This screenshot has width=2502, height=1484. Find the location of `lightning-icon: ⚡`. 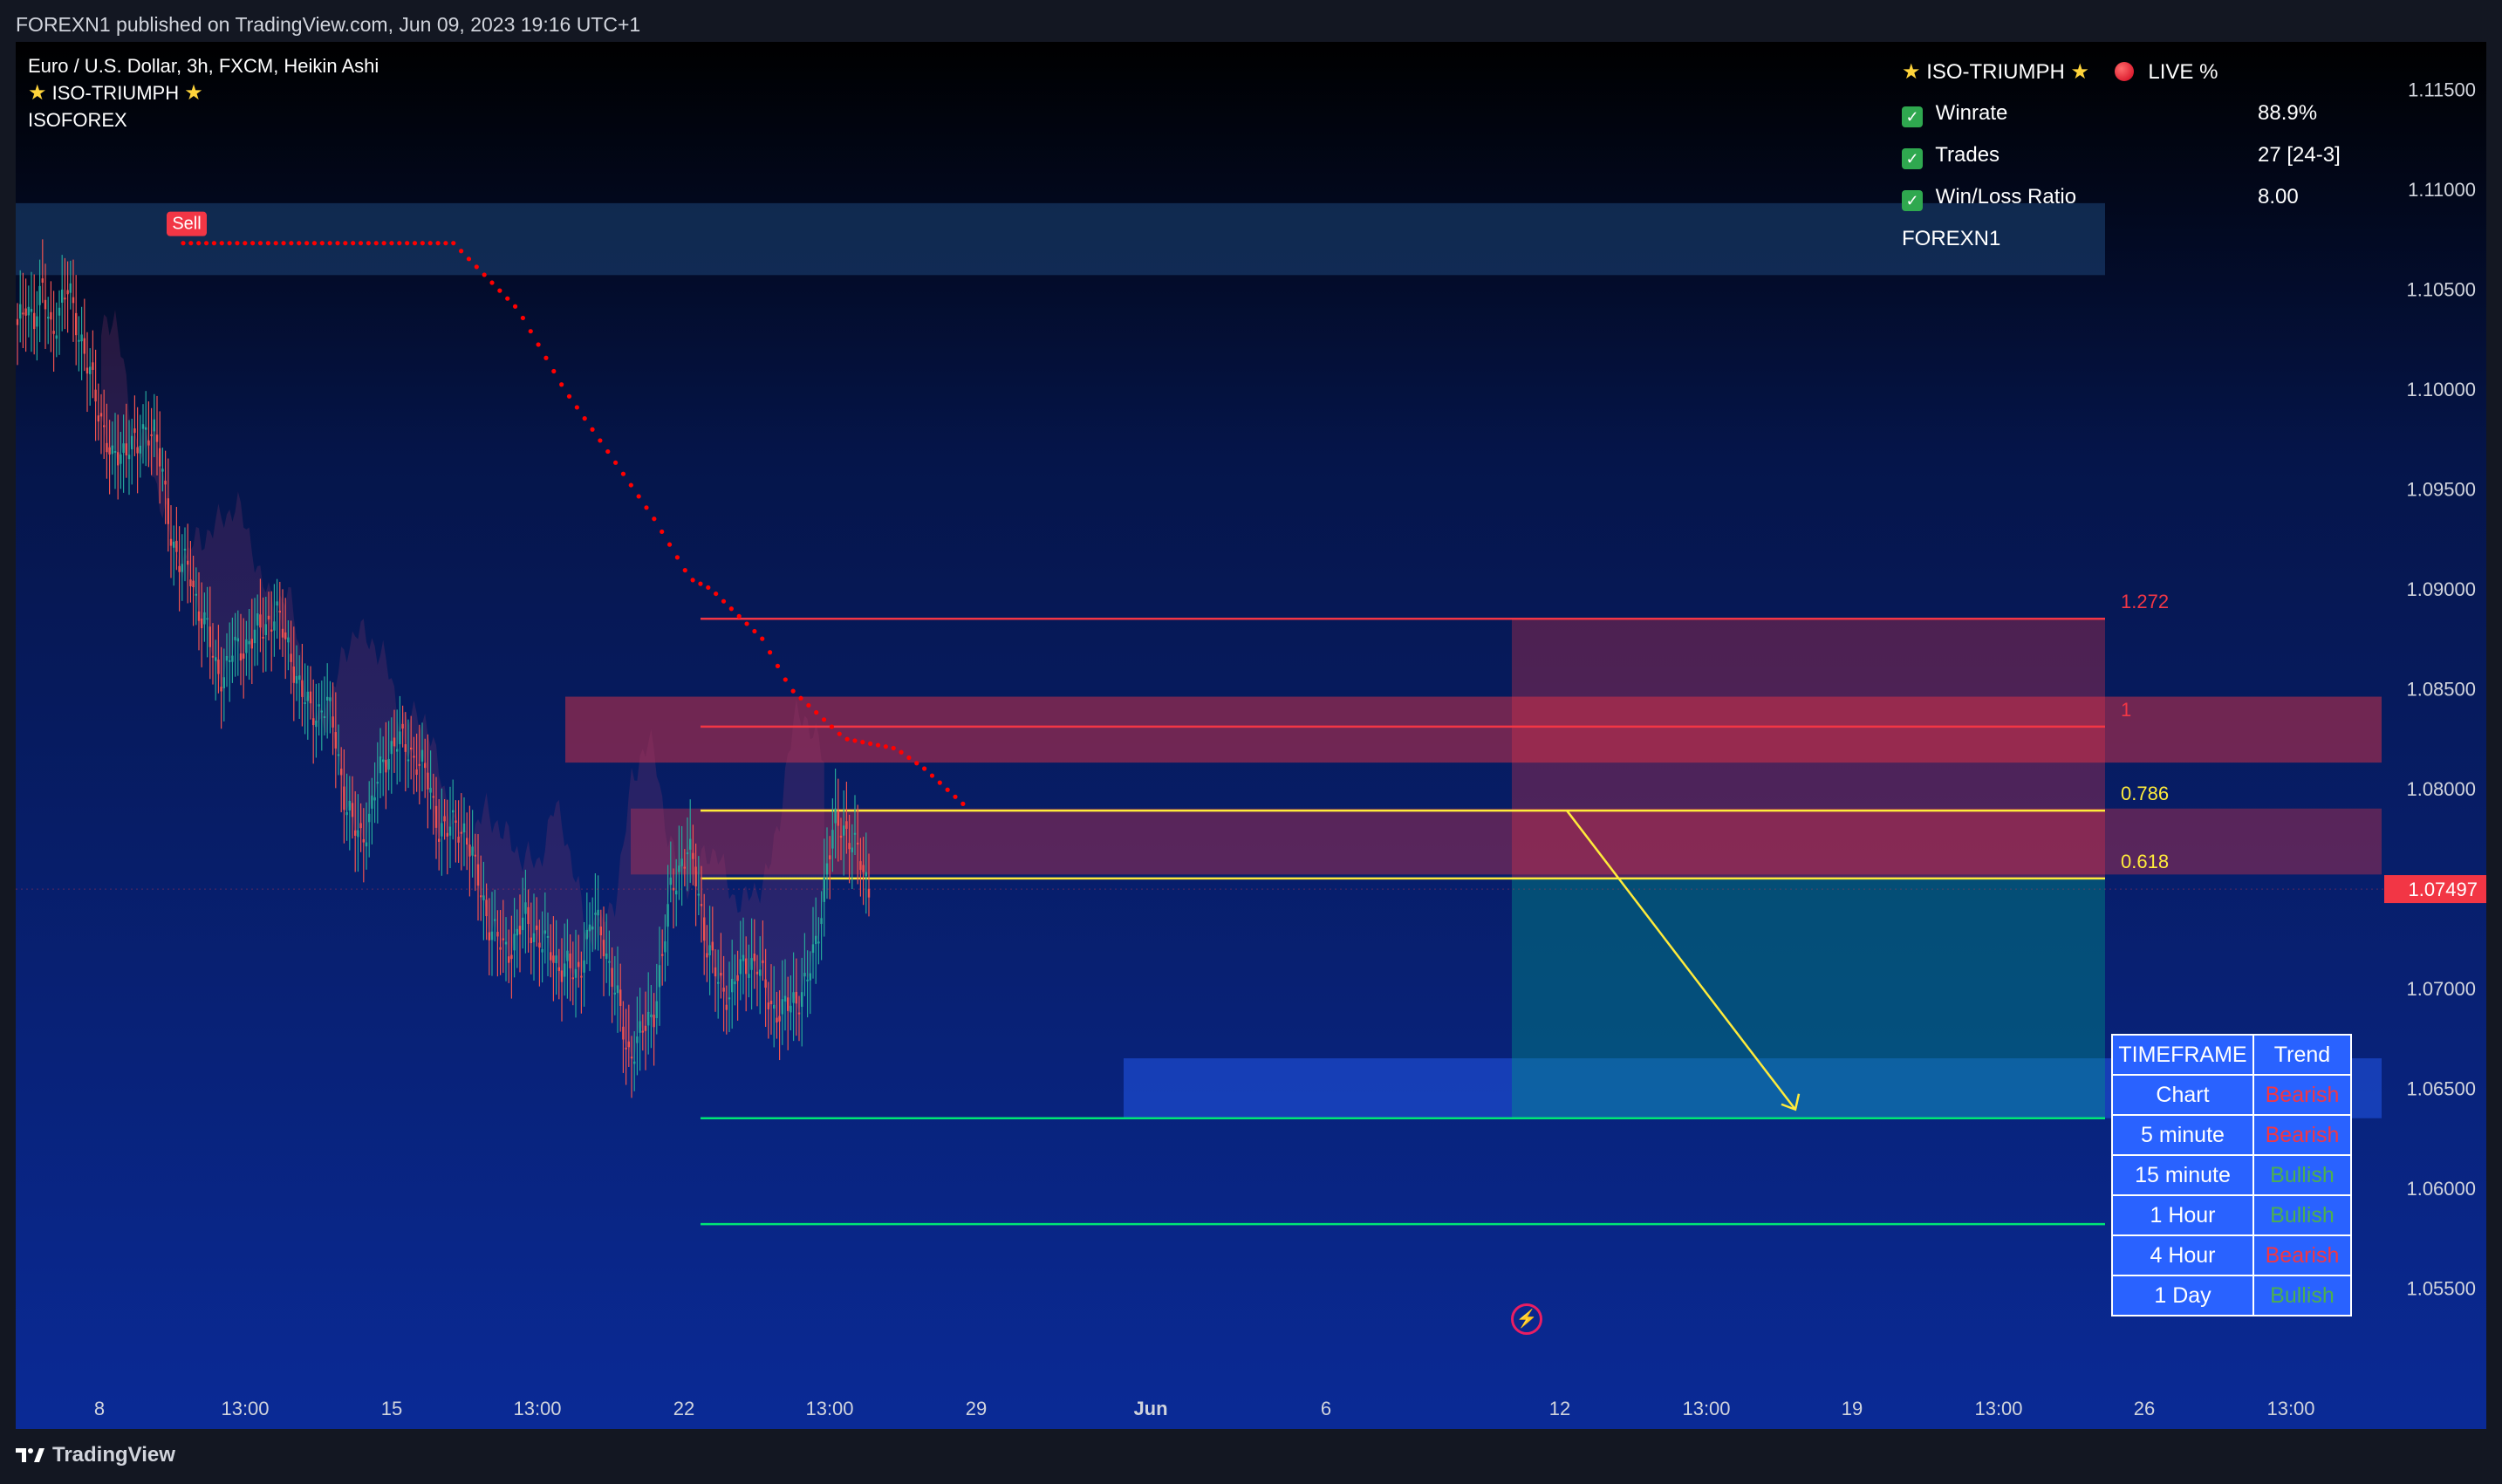

lightning-icon: ⚡ is located at coordinates (1526, 1319).